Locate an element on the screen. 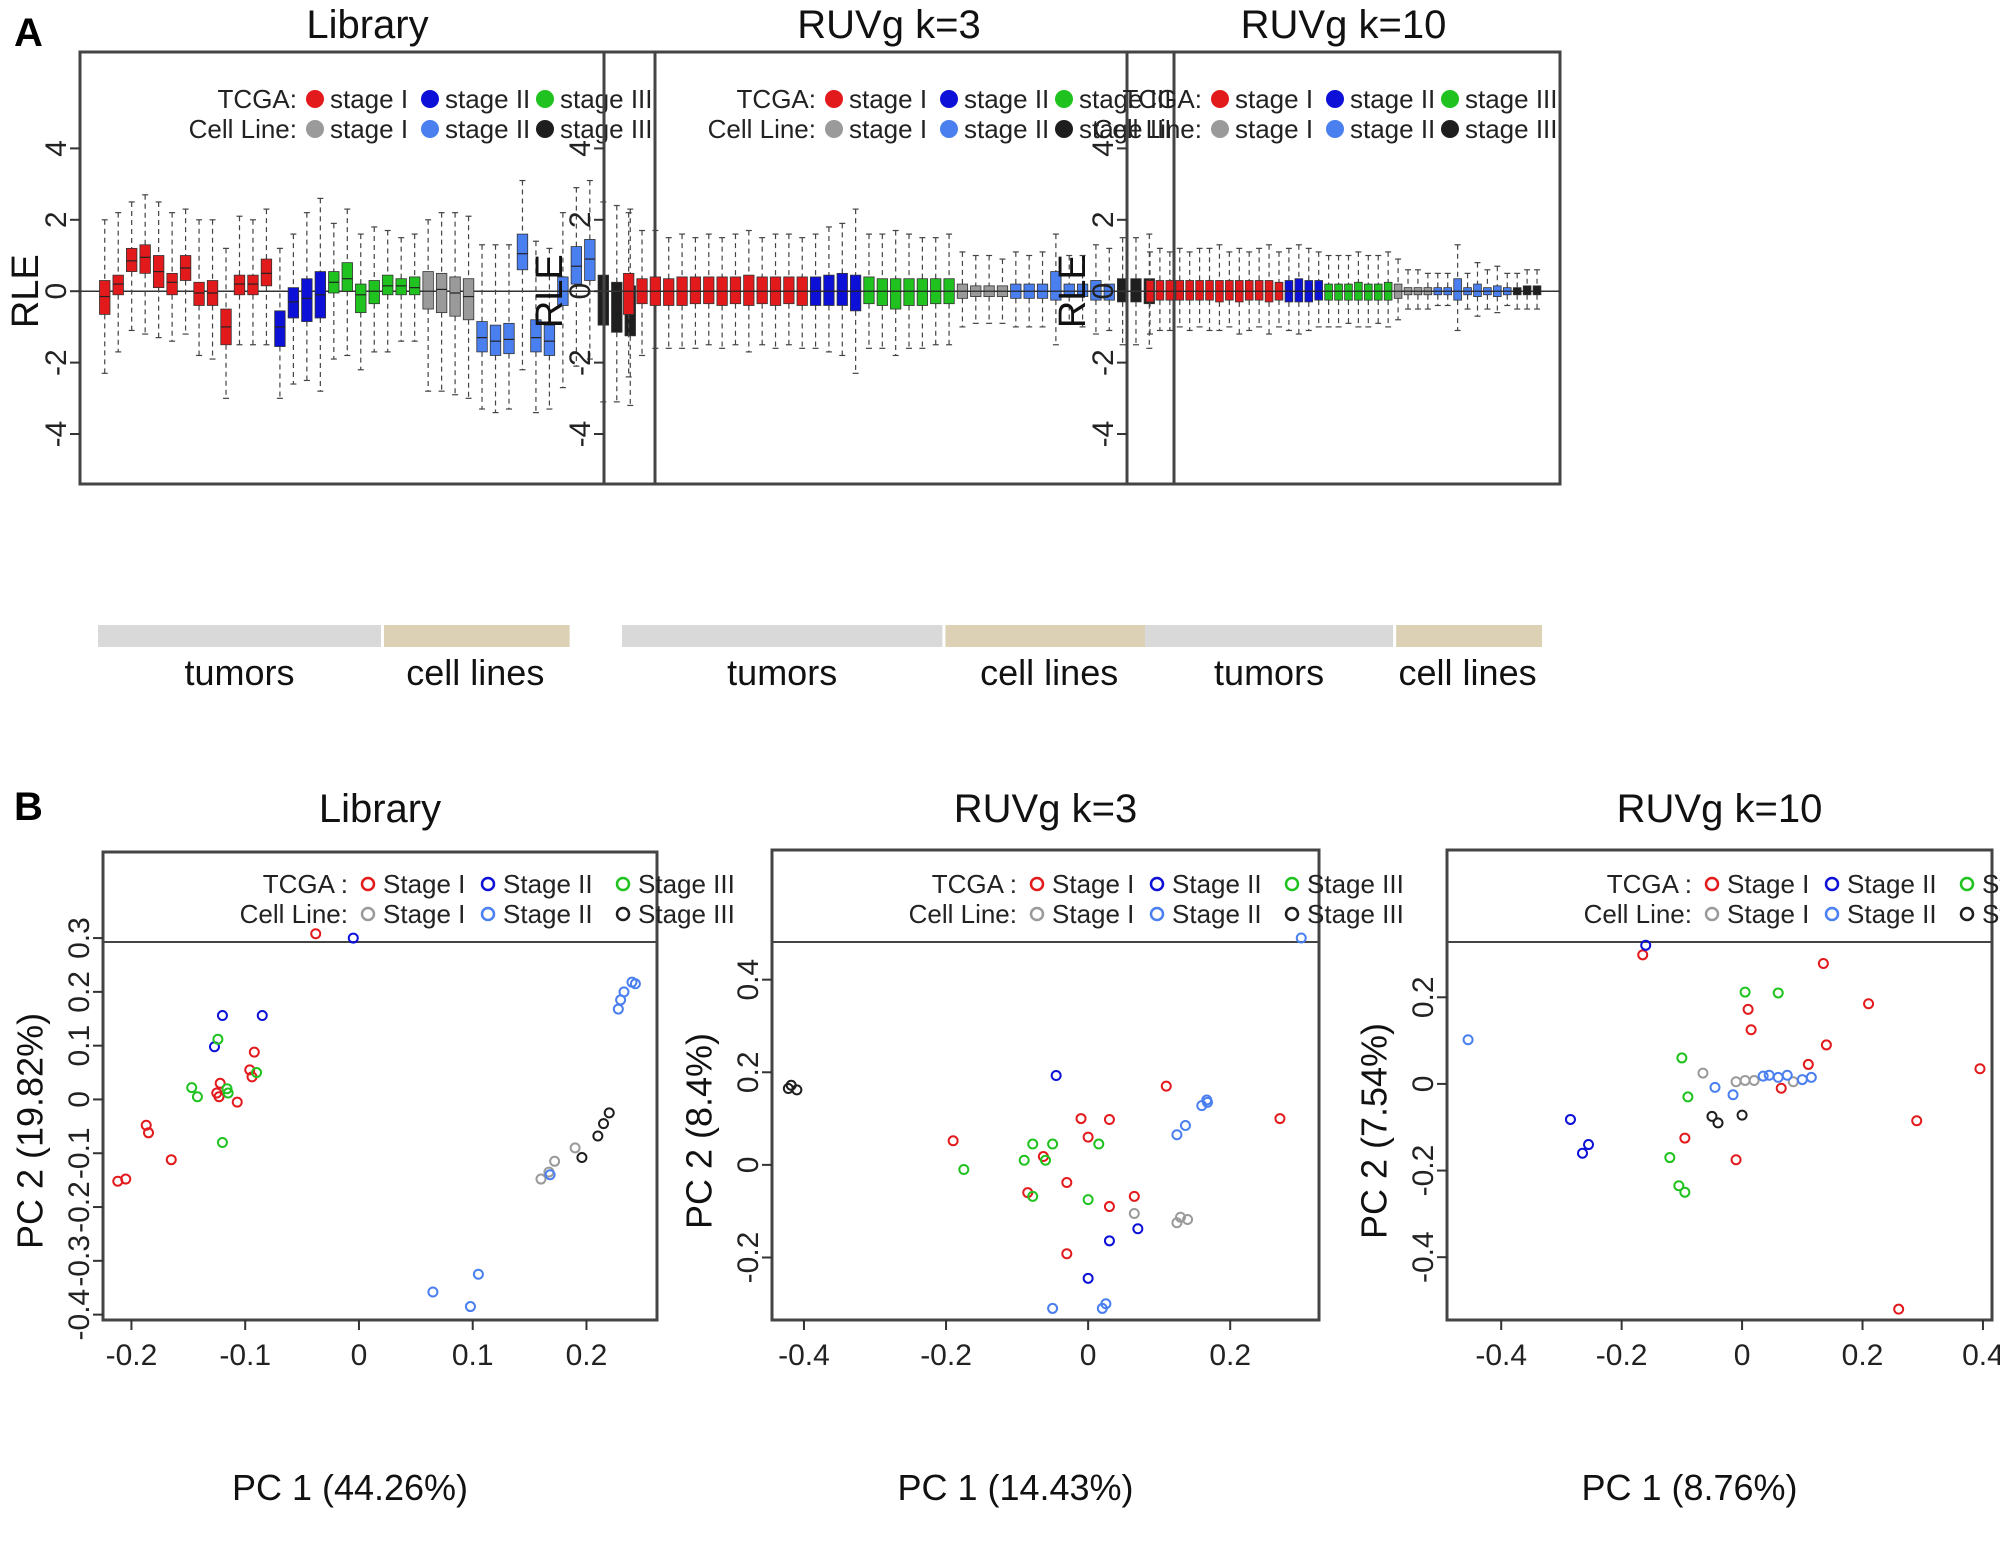 Image resolution: width=2000 pixels, height=1542 pixels. y-axis-label: PC 2 (8.4%) is located at coordinates (699, 1131).